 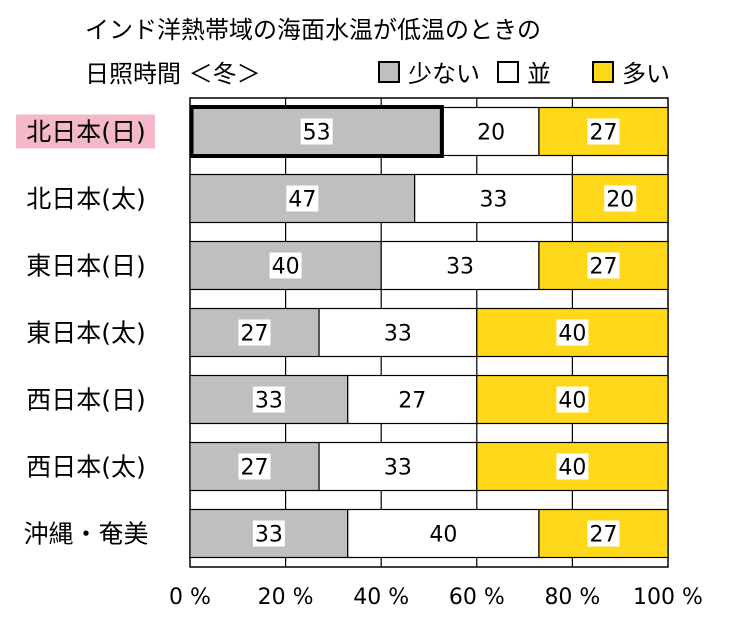 What do you see at coordinates (286, 597) in the screenshot?
I see `x-tick-label: 20 %` at bounding box center [286, 597].